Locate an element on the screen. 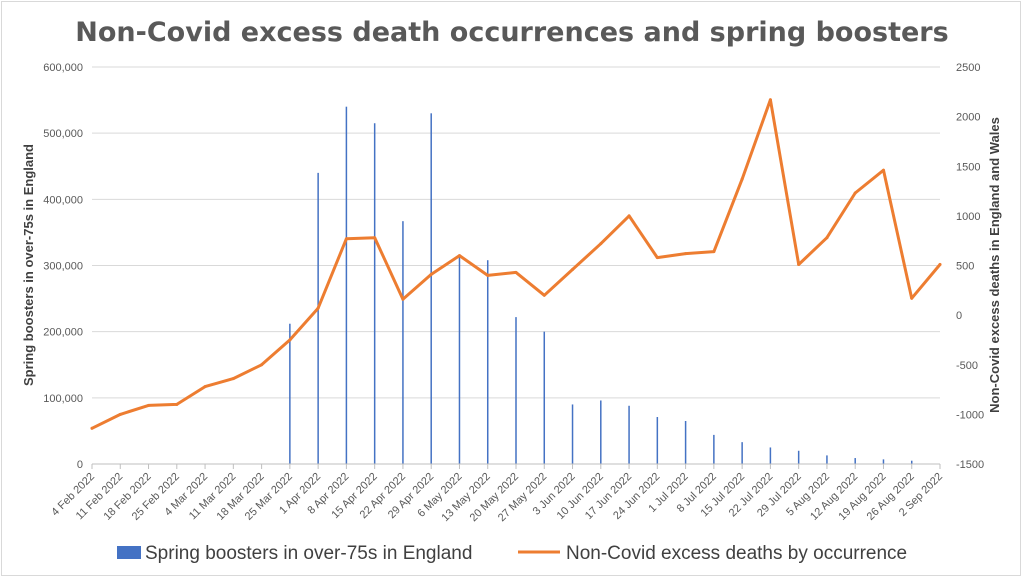 Image resolution: width=1024 pixels, height=579 pixels. left-axis-title: Spring boosters in over-75s in England is located at coordinates (28, 265).